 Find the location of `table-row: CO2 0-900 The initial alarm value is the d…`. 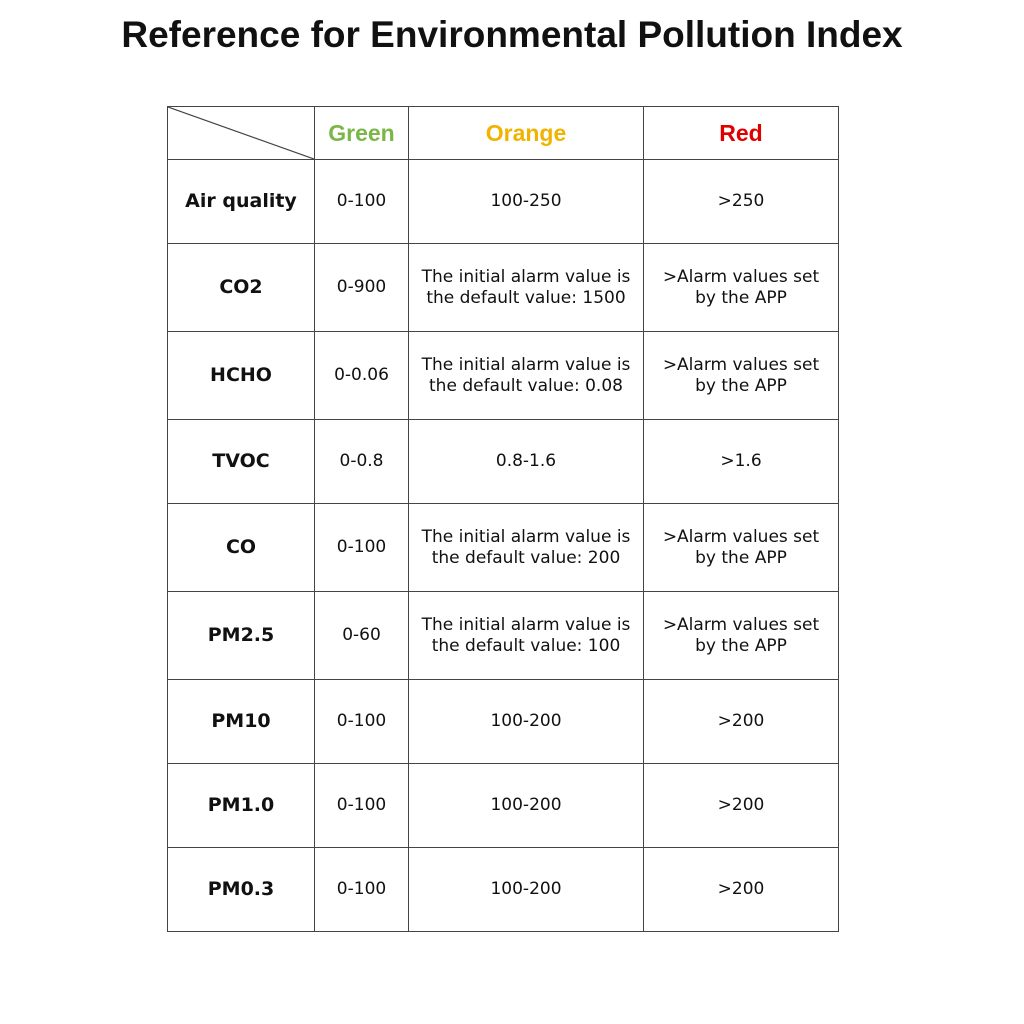

table-row: CO2 0-900 The initial alarm value is the d… is located at coordinates (503, 287).